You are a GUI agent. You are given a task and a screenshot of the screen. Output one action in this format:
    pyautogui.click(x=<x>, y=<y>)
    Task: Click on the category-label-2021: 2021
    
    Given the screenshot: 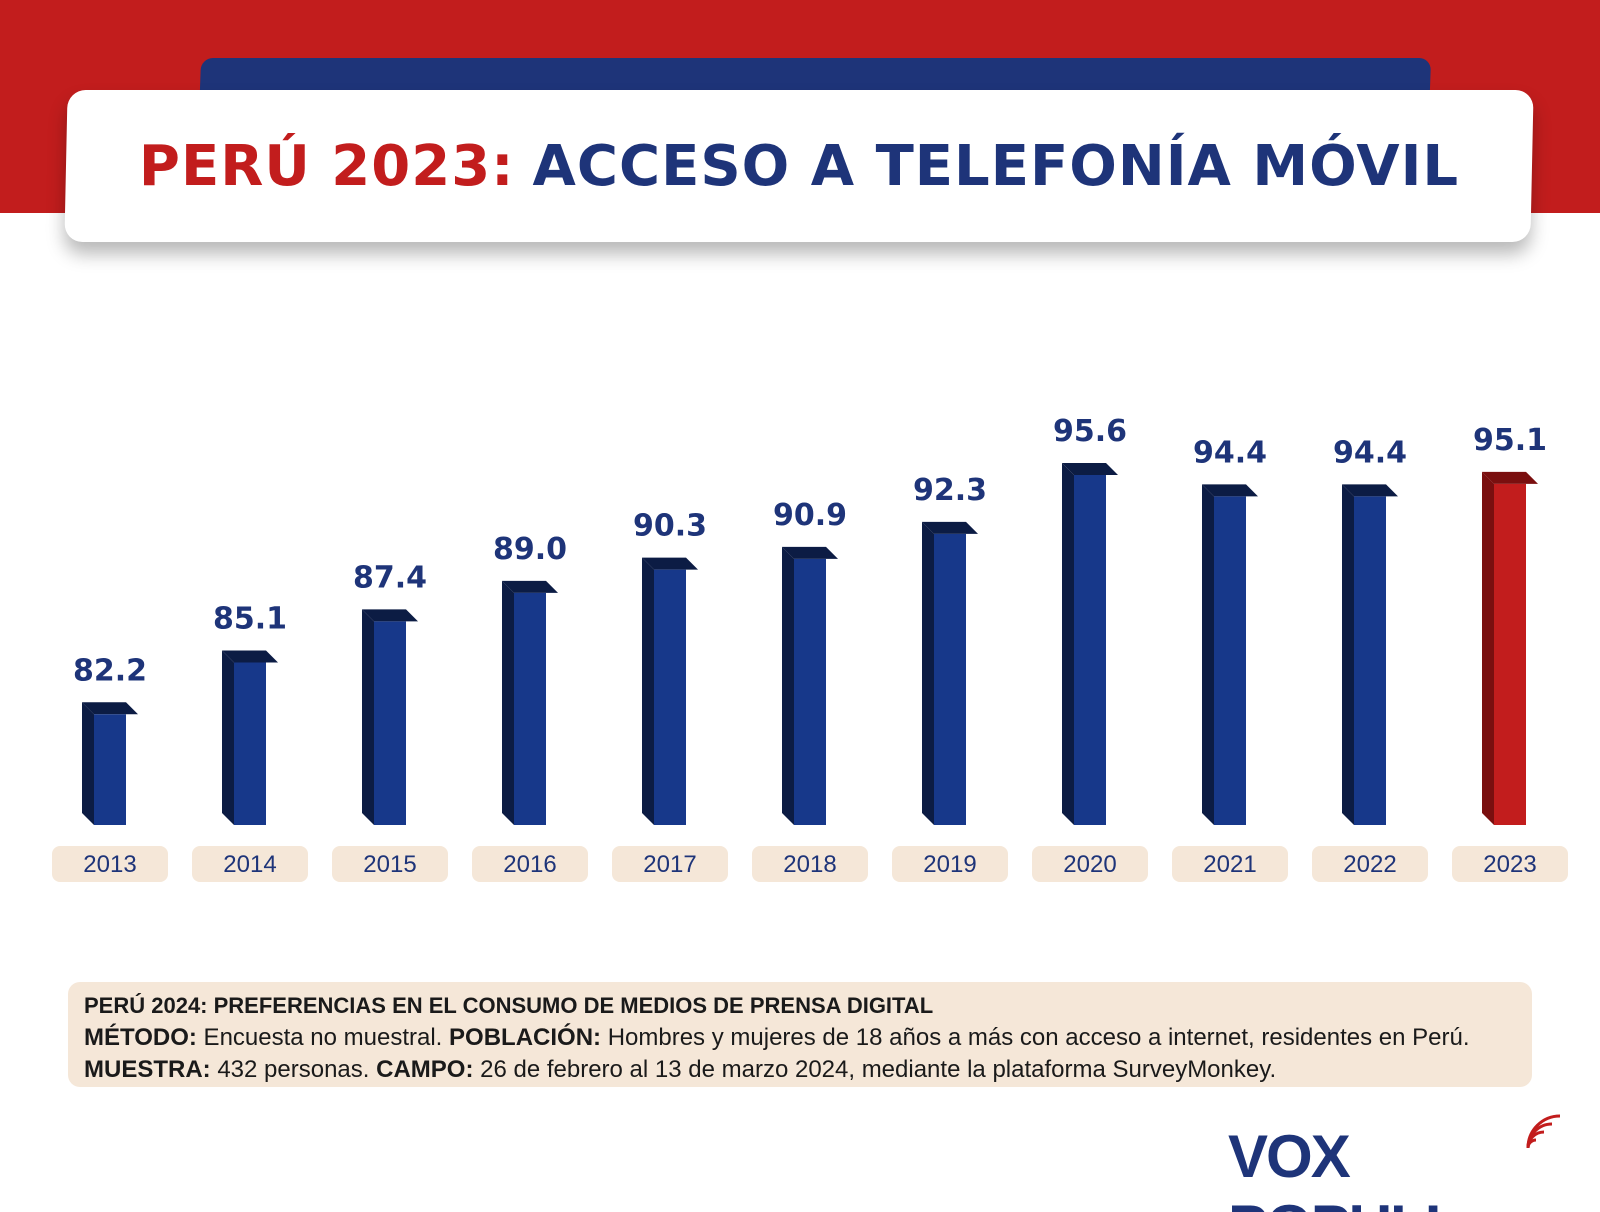 What is the action you would take?
    pyautogui.click(x=1229, y=864)
    